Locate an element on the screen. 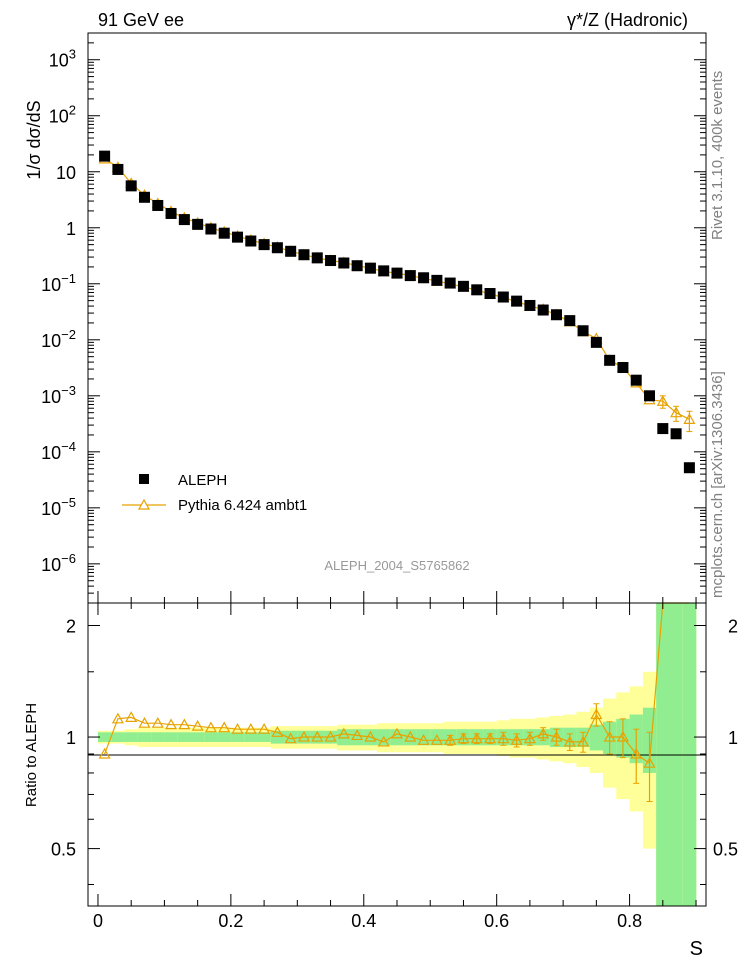 This screenshot has width=746, height=972. y-tick-label: 1 is located at coordinates (71, 229).